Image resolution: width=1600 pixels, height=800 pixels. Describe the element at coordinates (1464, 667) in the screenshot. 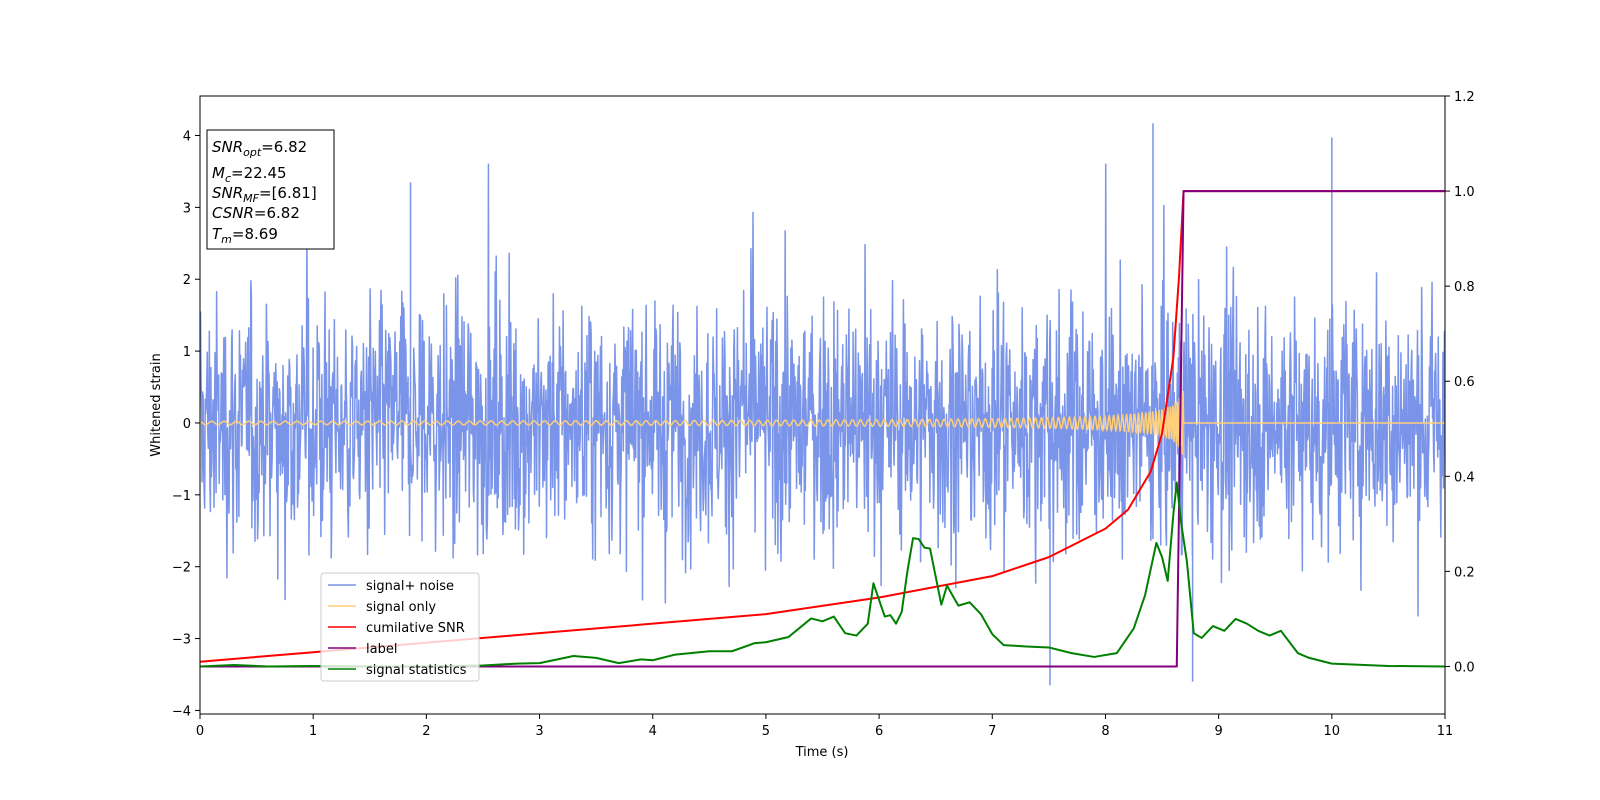

I see `y2-tick-label: 0.0` at that location.